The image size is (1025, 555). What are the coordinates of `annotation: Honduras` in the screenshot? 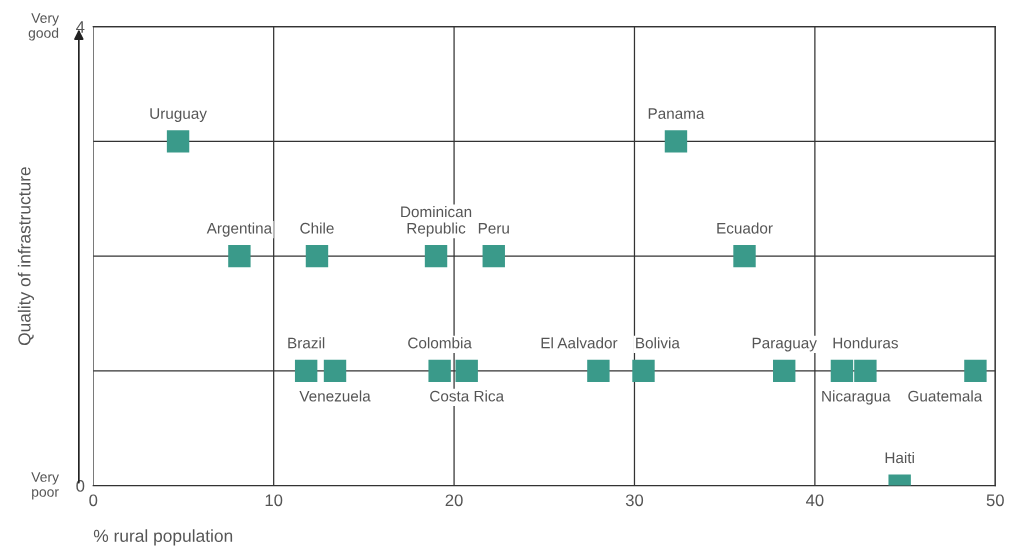 It's located at (865, 343).